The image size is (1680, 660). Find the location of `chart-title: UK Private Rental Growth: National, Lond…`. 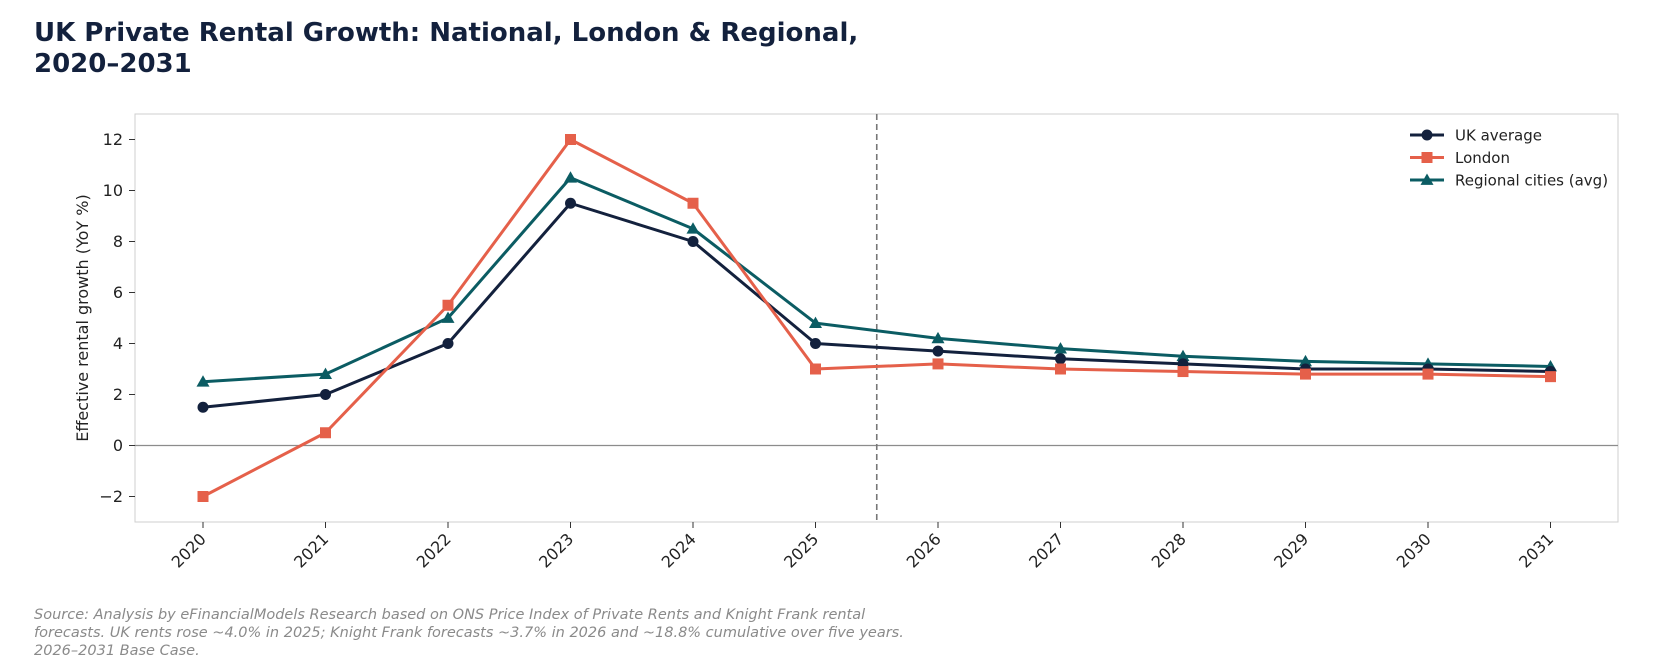

chart-title: UK Private Rental Growth: National, Lond… is located at coordinates (446, 48).